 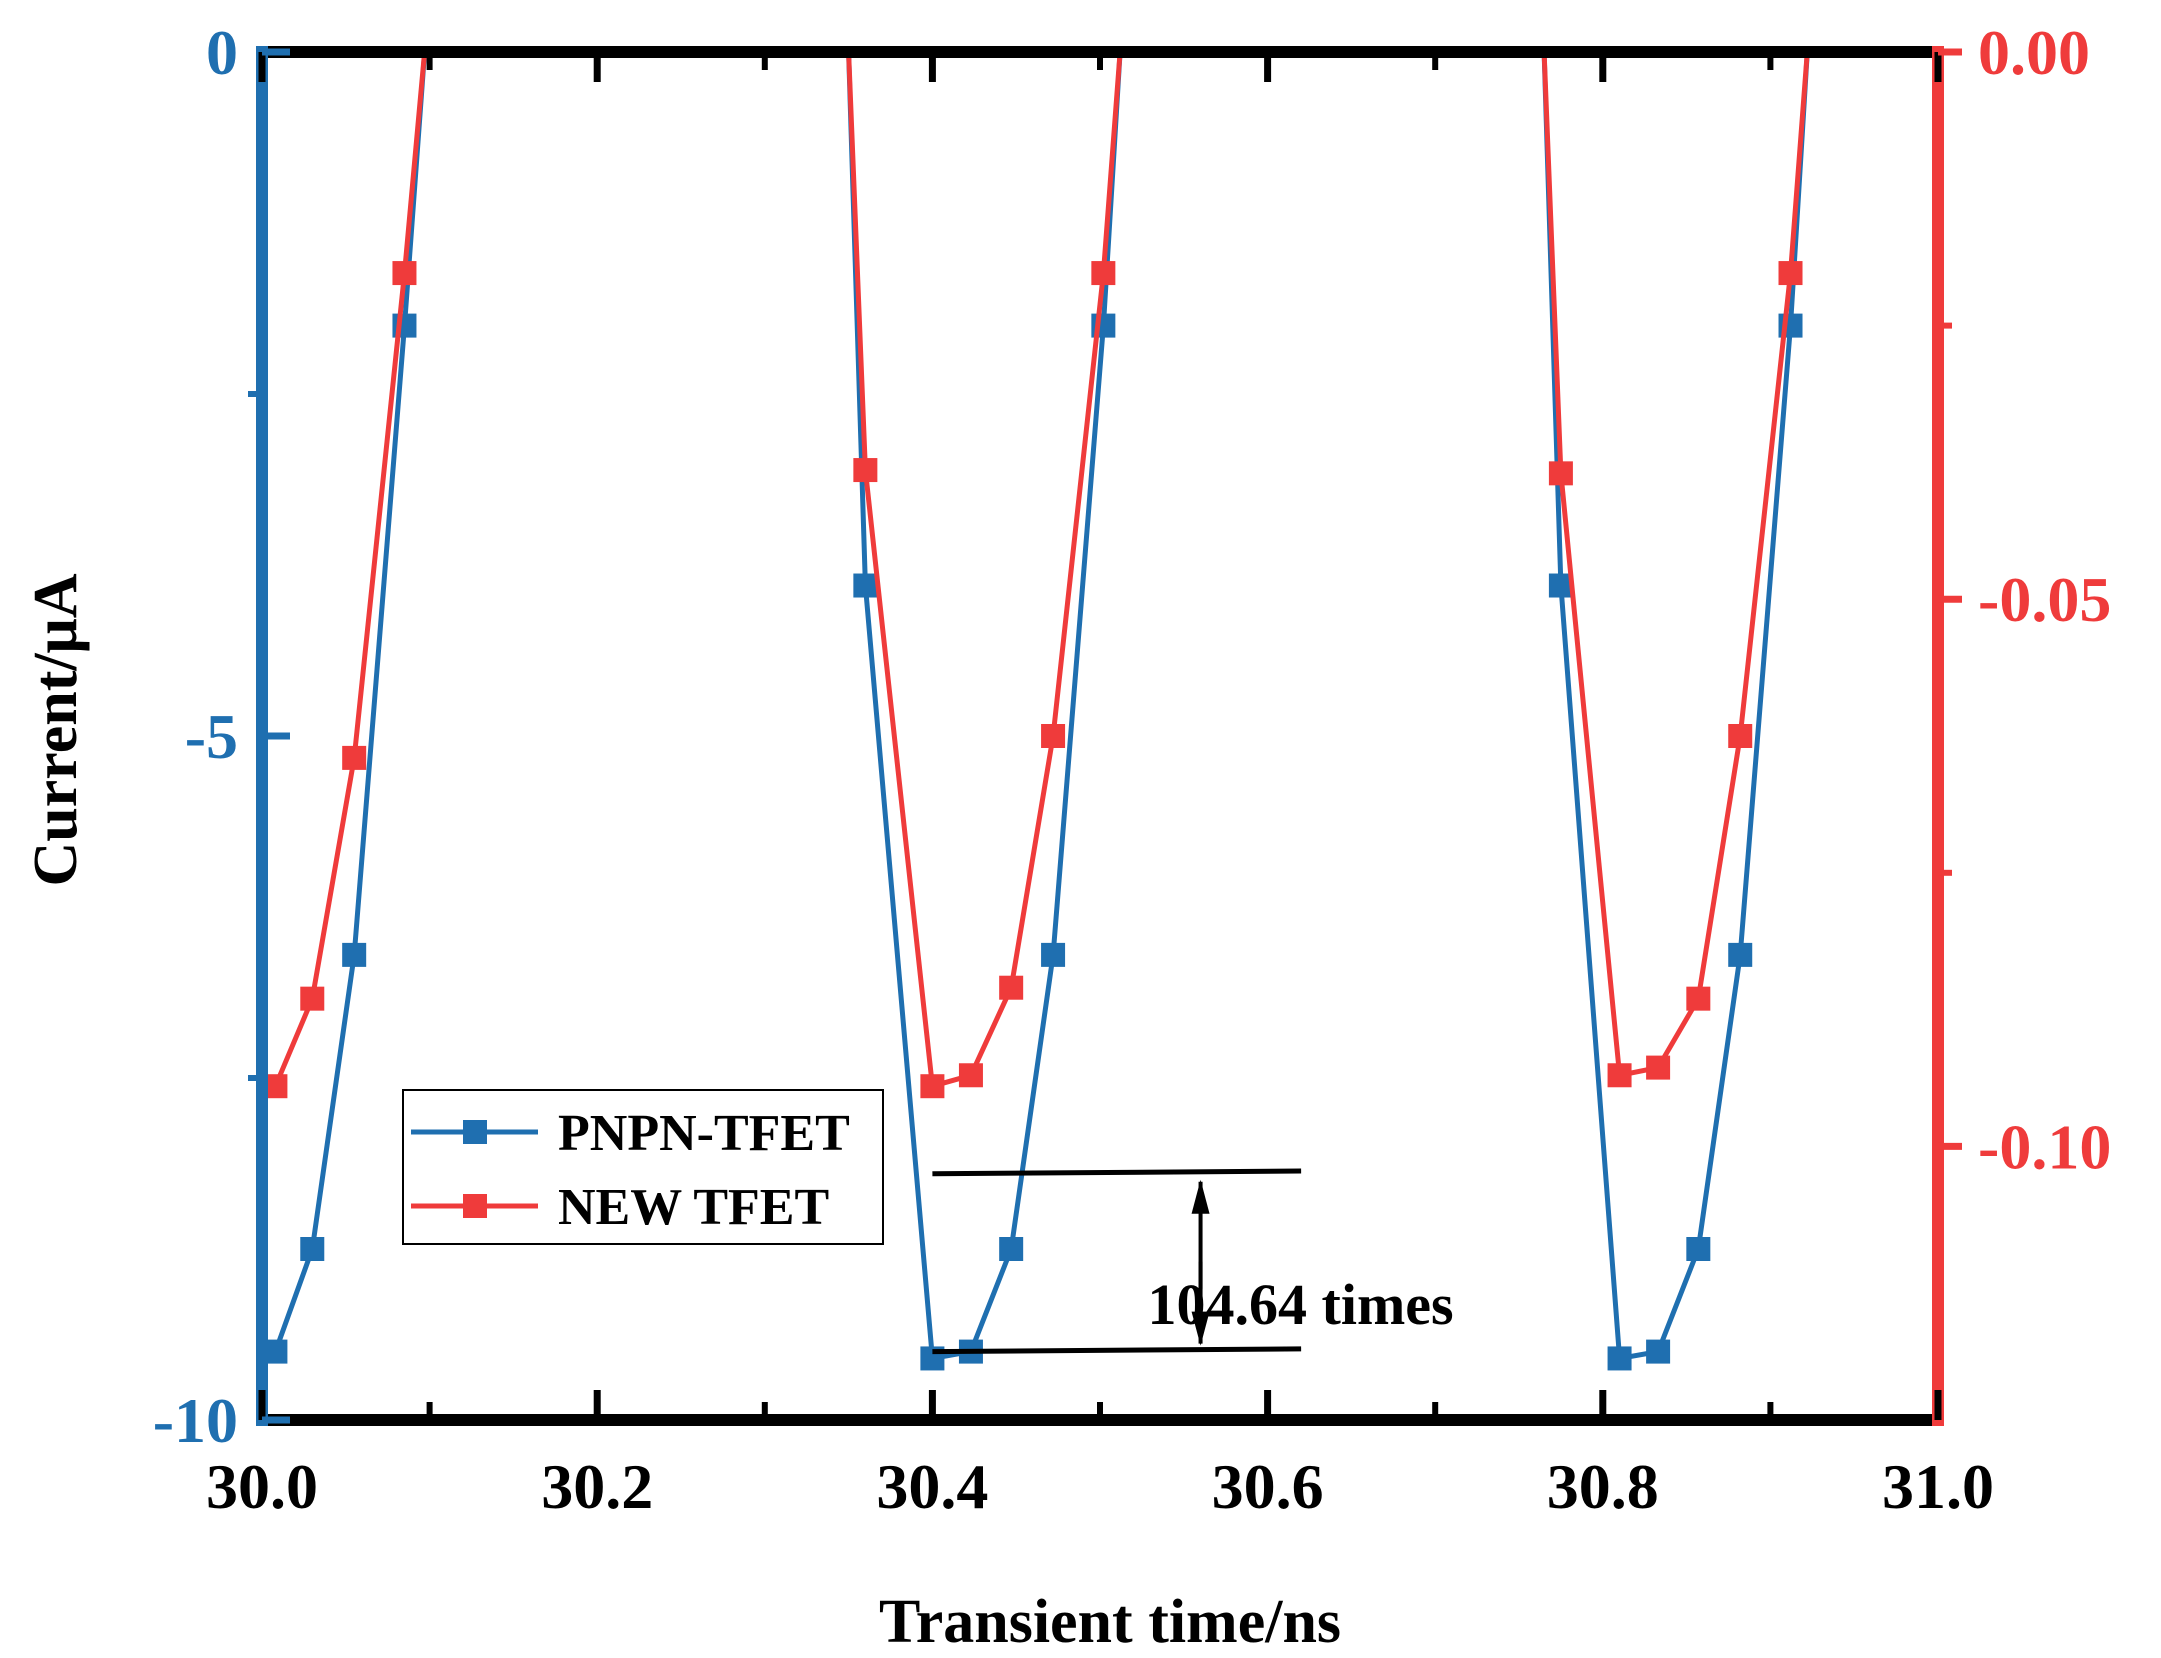 I want to click on y-axis-title: Current/μA, so click(x=56, y=729).